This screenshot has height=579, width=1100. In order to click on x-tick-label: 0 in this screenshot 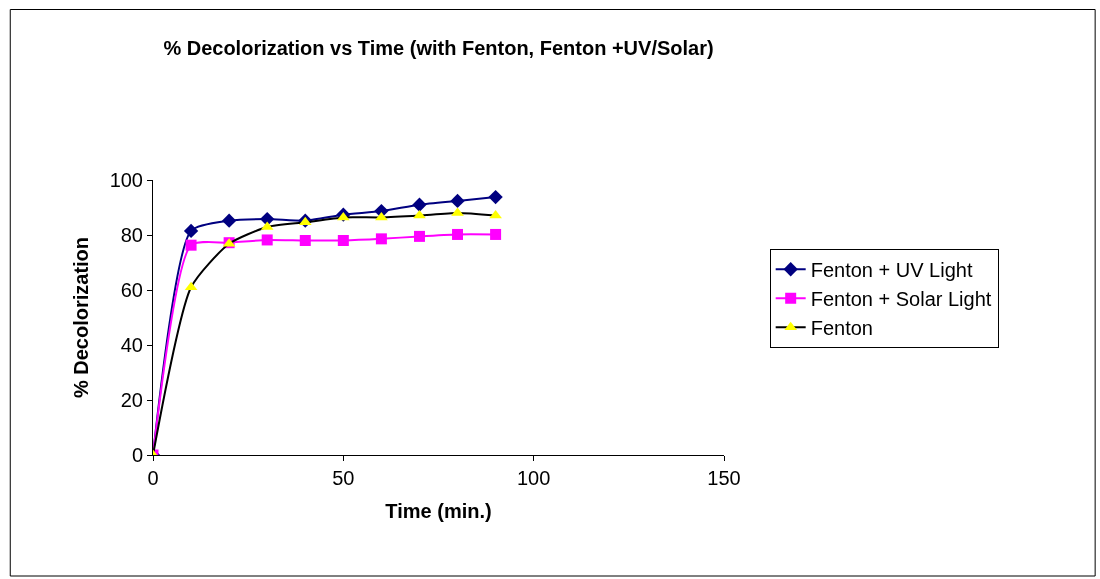, I will do `click(153, 478)`.